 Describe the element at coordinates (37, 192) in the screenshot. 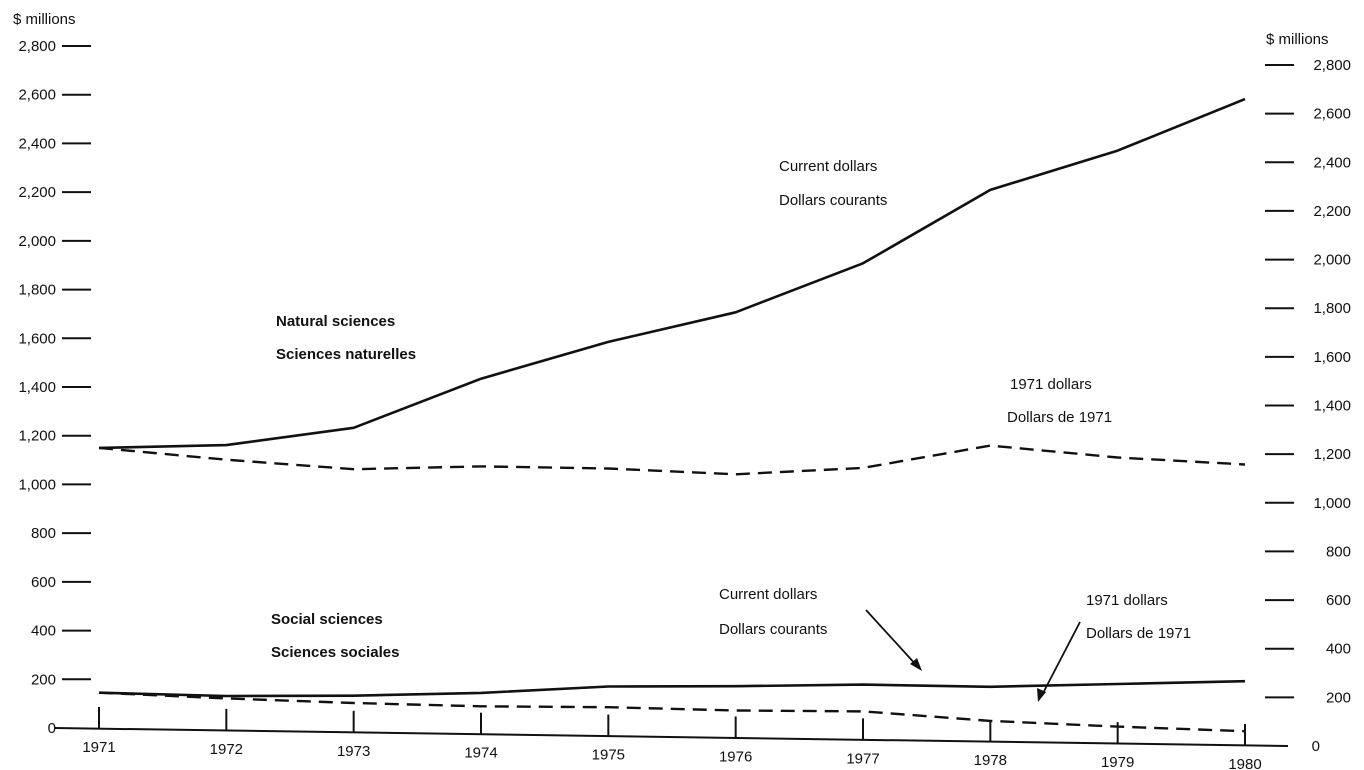

I see `left-y-tick-label: 2,200` at that location.